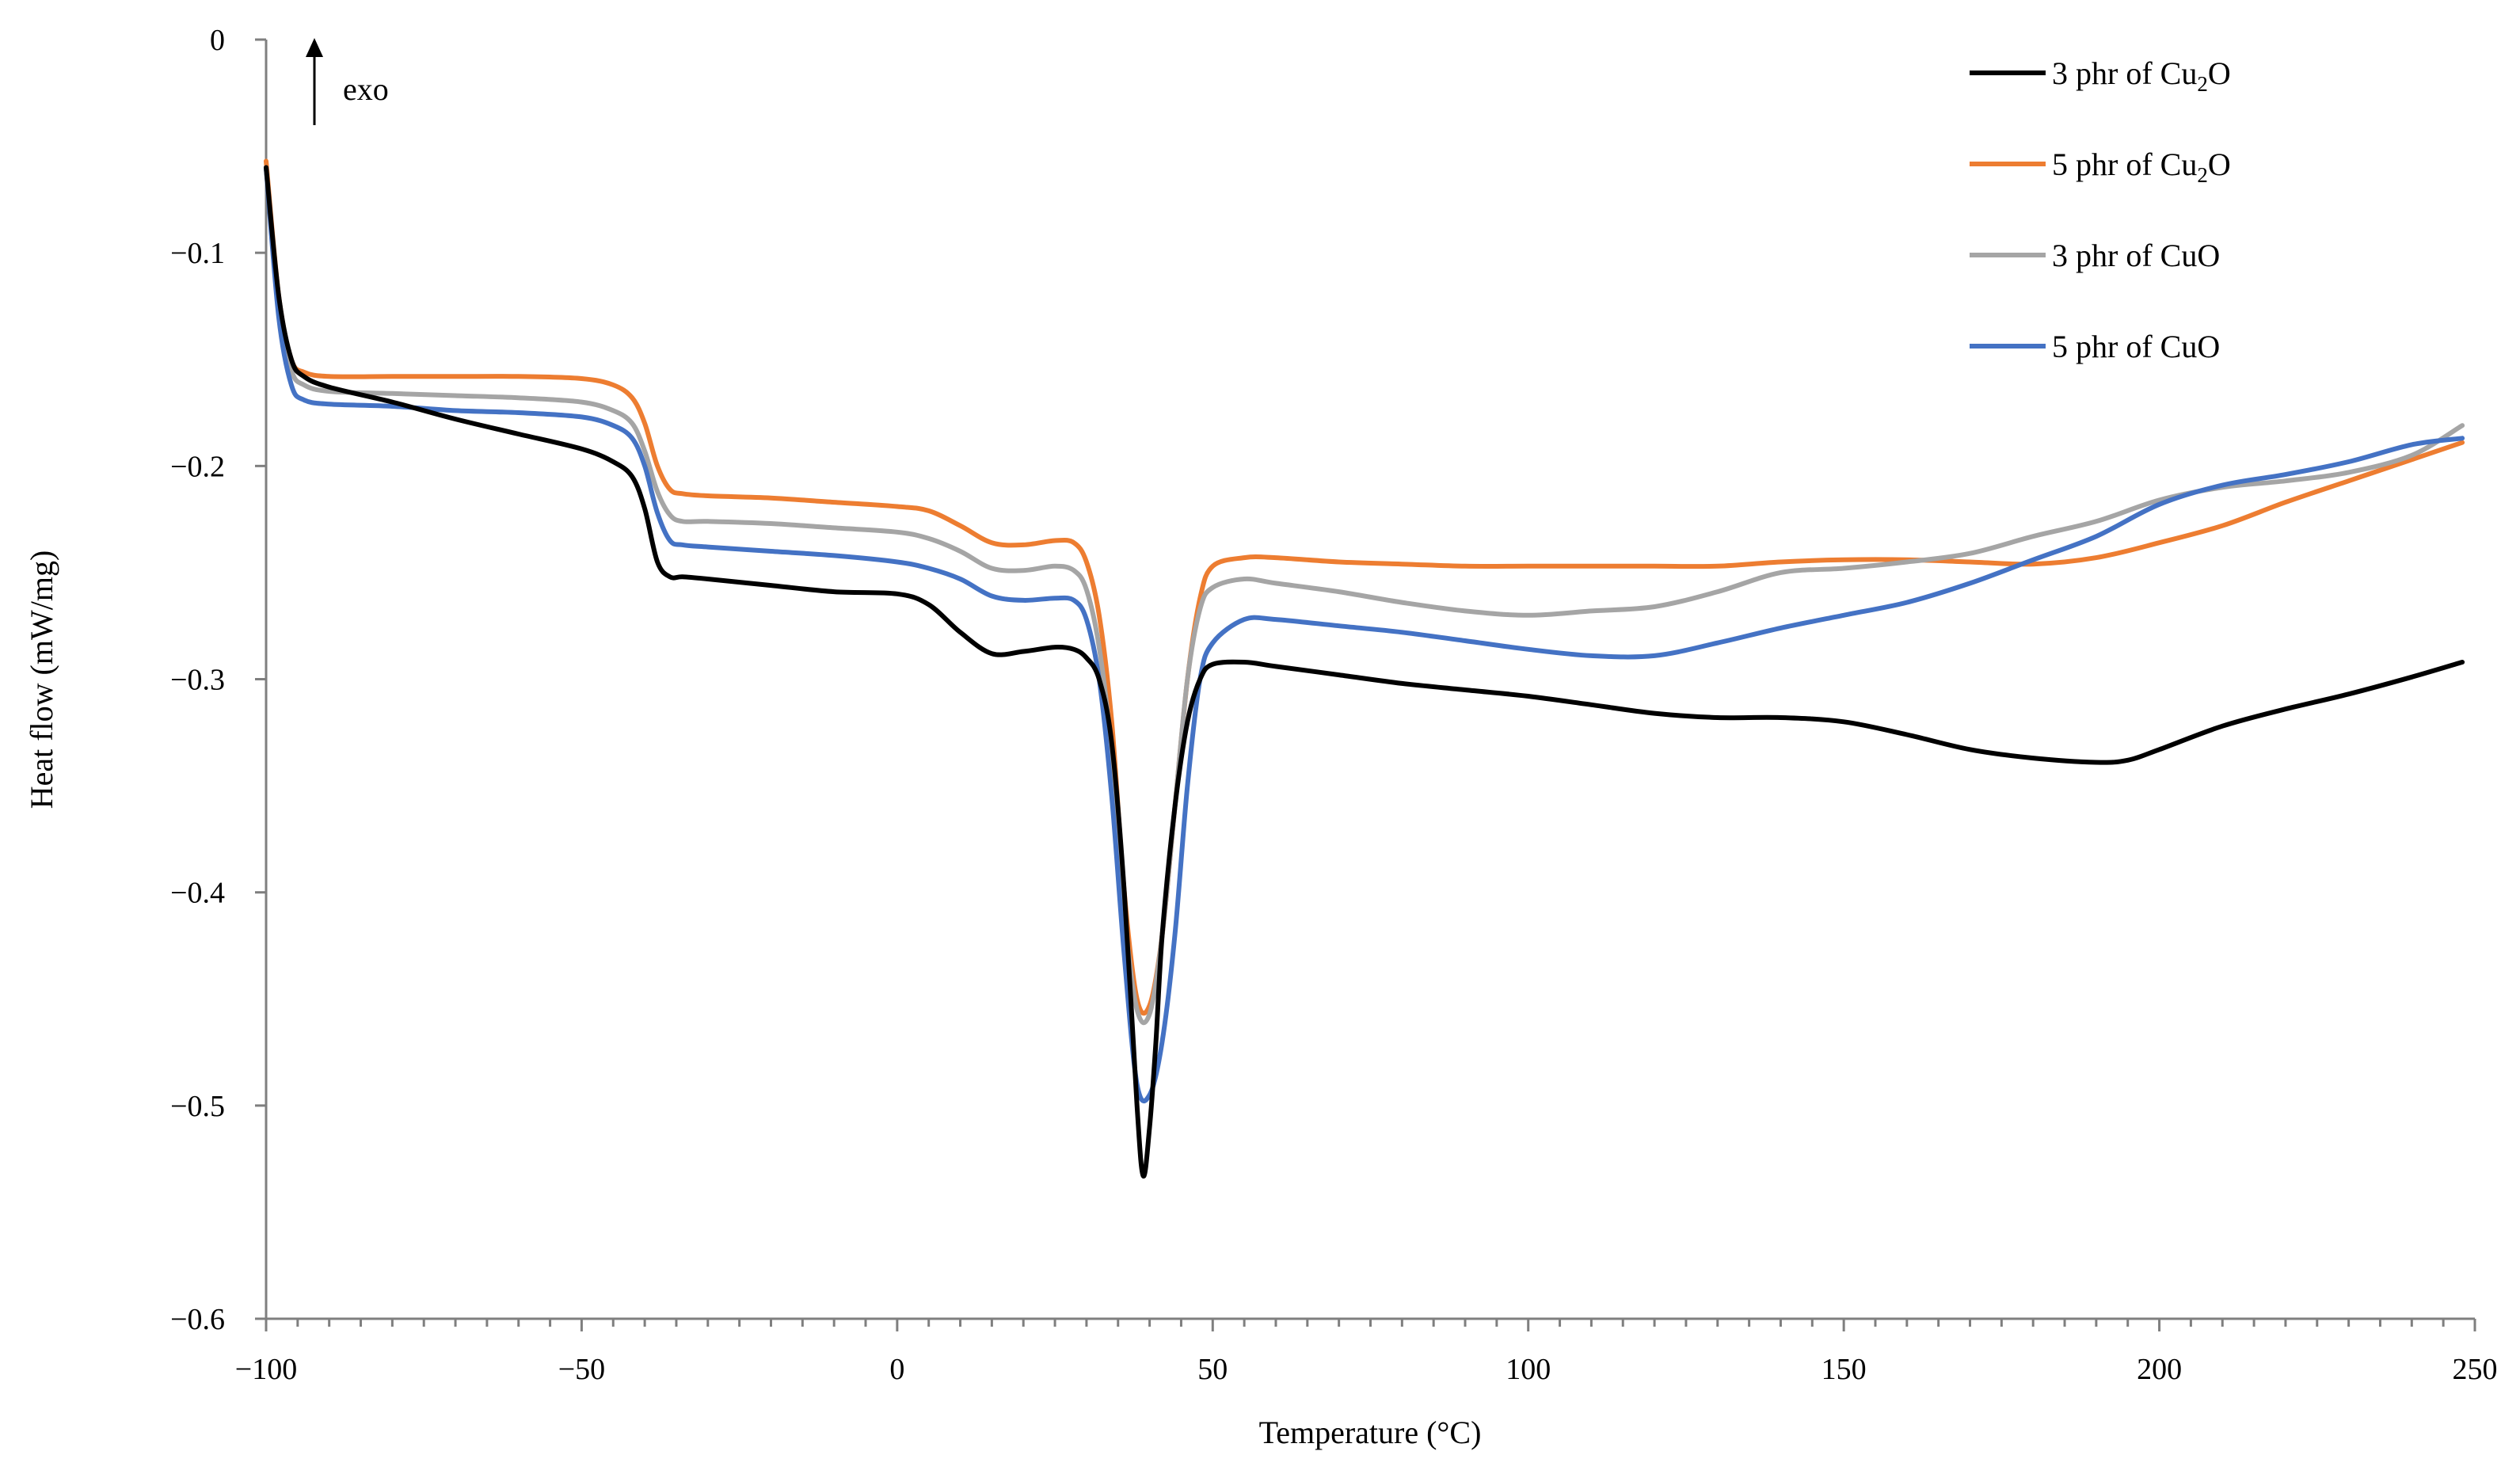  I want to click on legend-entry: 5 phr of CuO, so click(2095, 347).